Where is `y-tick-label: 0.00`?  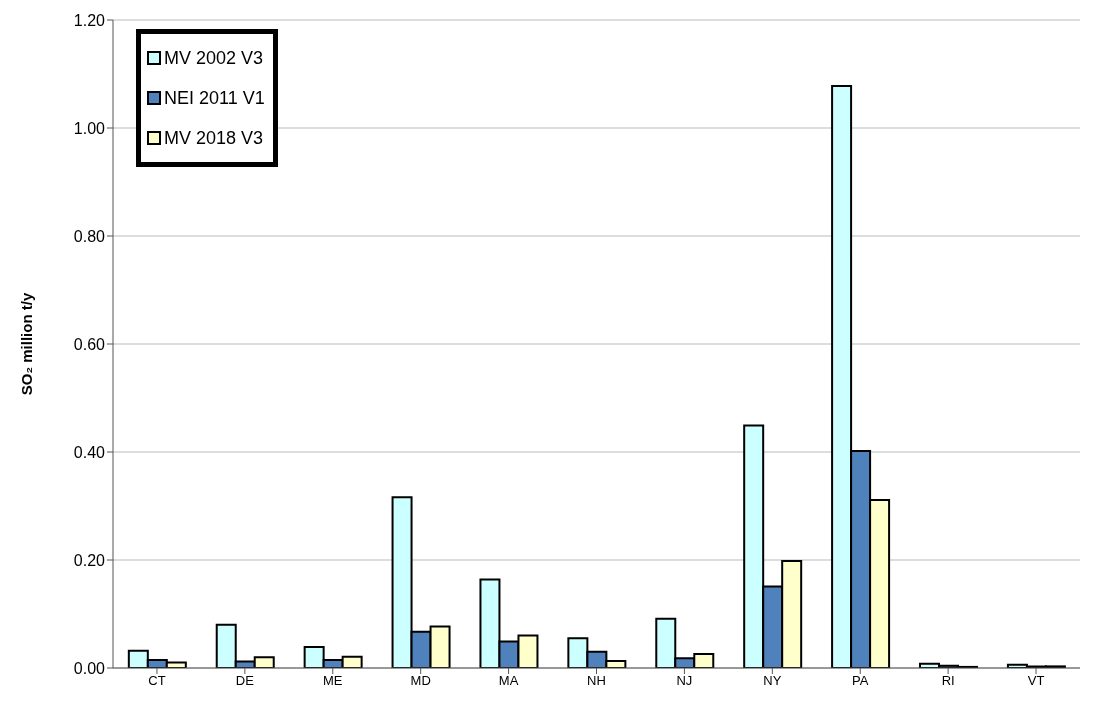 y-tick-label: 0.00 is located at coordinates (89, 668).